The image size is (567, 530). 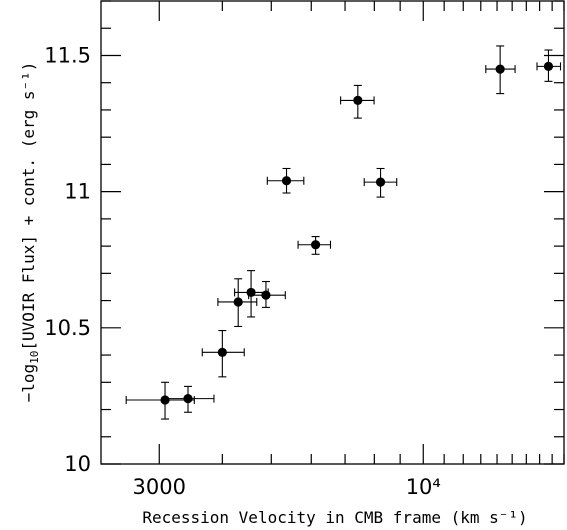 I want to click on y-axis-label-prefix: −log, so click(x=28, y=383).